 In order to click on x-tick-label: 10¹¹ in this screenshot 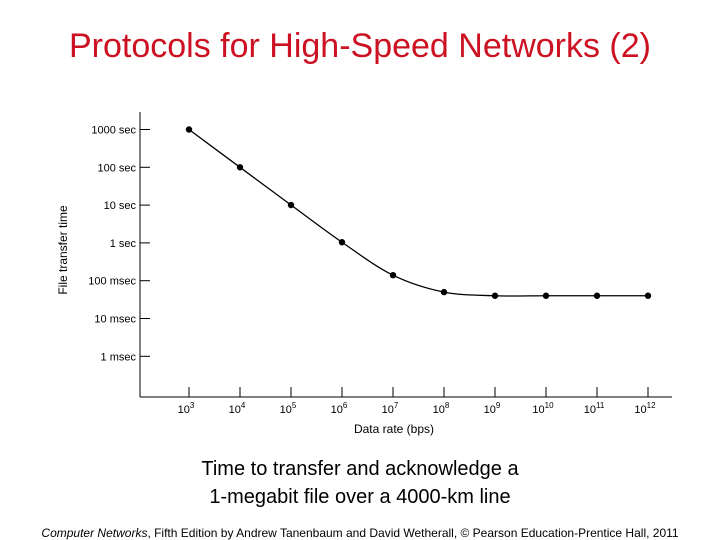, I will do `click(594, 408)`.